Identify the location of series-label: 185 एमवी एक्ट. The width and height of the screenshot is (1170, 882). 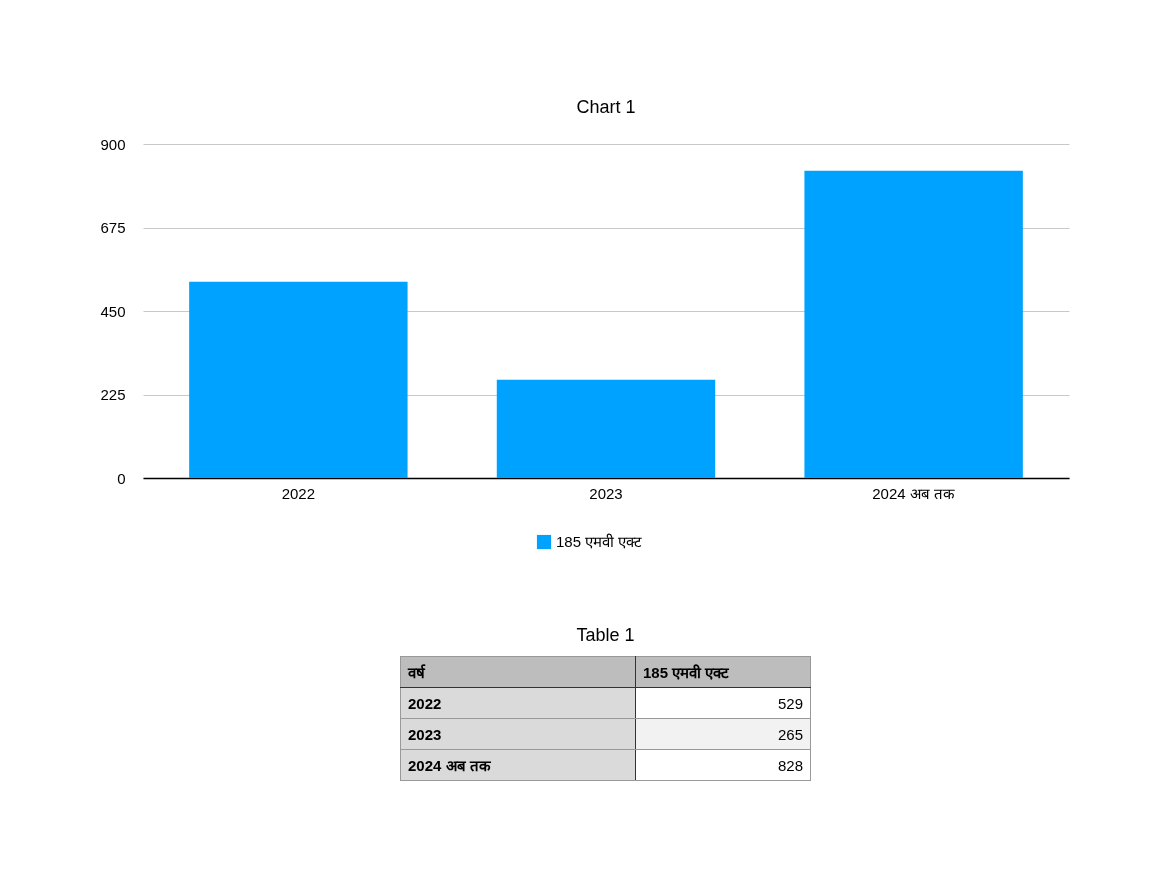
(723, 672).